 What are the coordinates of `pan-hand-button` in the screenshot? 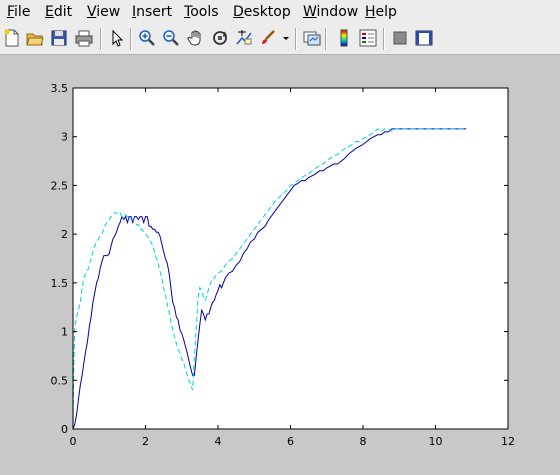 It's located at (196, 38).